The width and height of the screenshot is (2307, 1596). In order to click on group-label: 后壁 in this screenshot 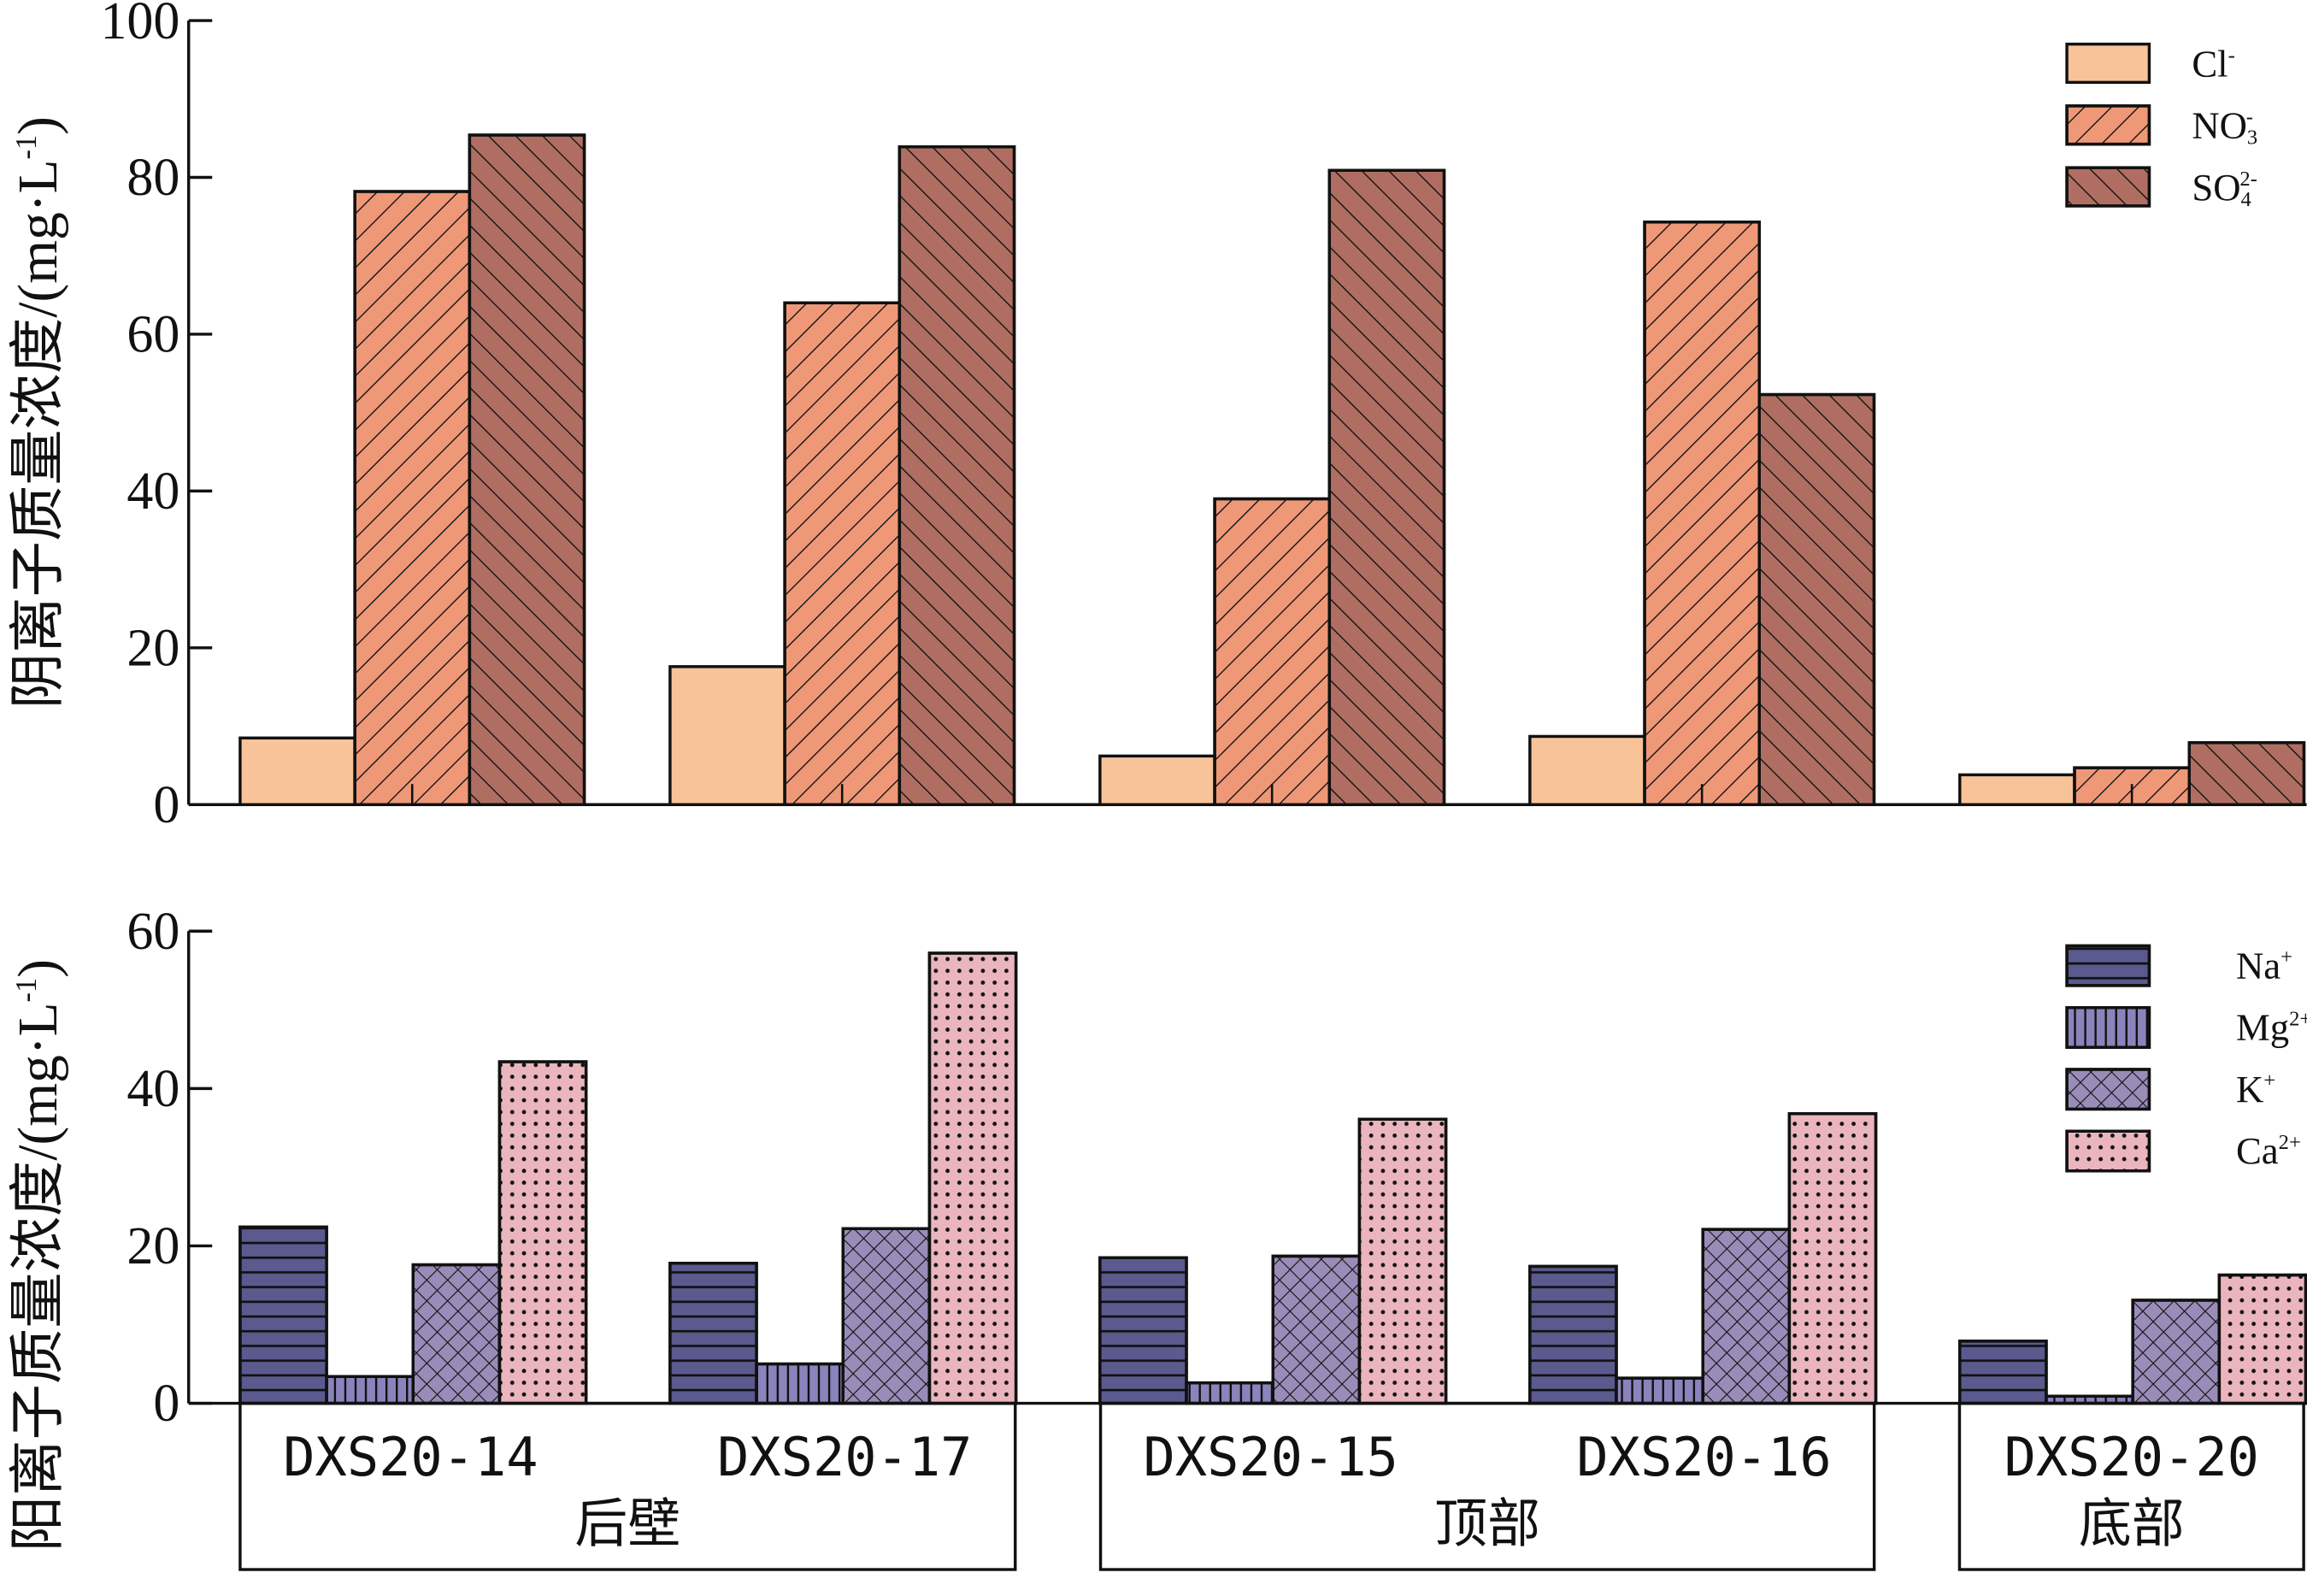, I will do `click(627, 1524)`.